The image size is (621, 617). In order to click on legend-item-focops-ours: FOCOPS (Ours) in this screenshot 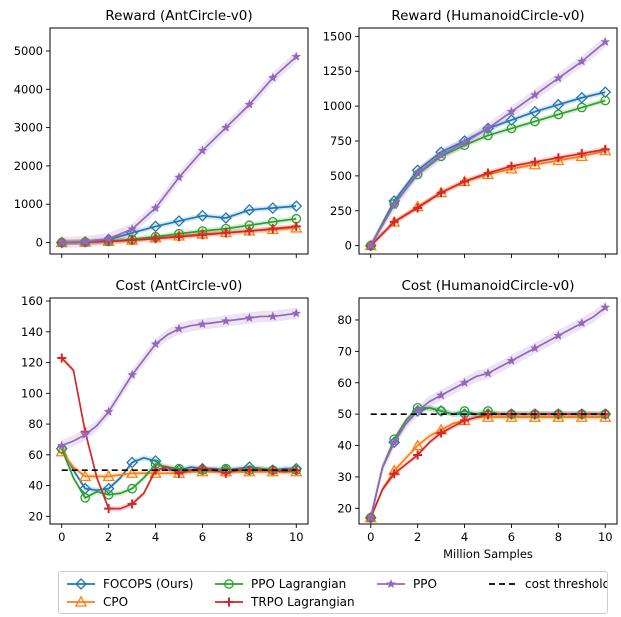, I will do `click(130, 584)`.